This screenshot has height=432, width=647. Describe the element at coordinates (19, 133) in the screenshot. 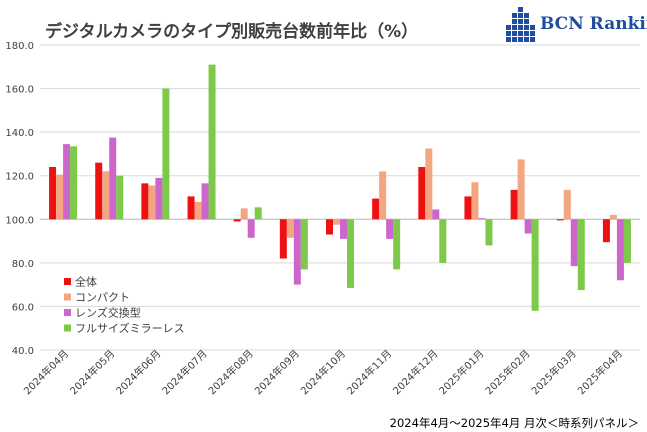

I see `y-tick-label: 140.0` at that location.